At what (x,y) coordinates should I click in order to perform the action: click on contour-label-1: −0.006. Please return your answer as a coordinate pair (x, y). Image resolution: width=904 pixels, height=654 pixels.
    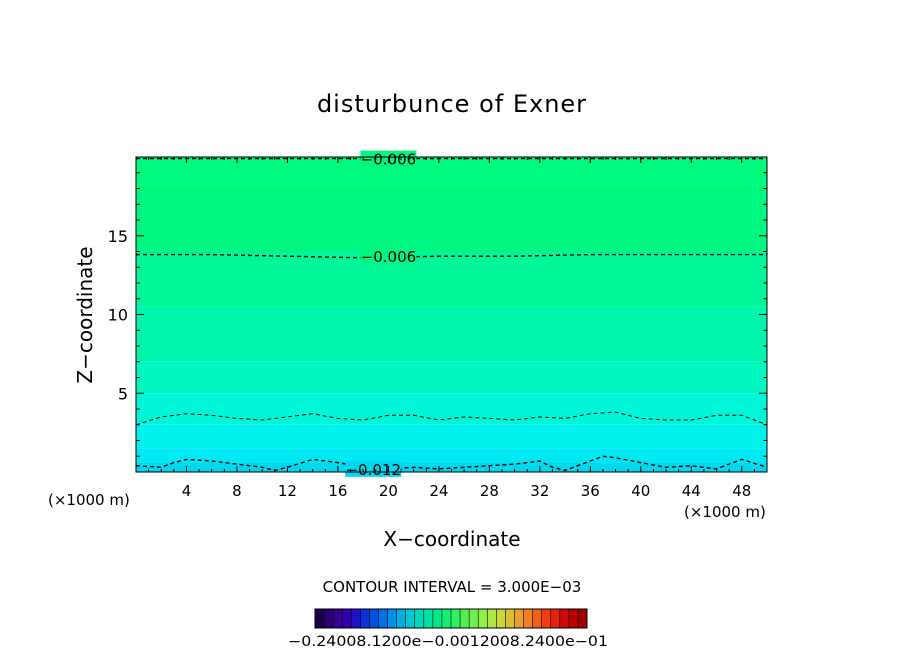
    Looking at the image, I should click on (389, 257).